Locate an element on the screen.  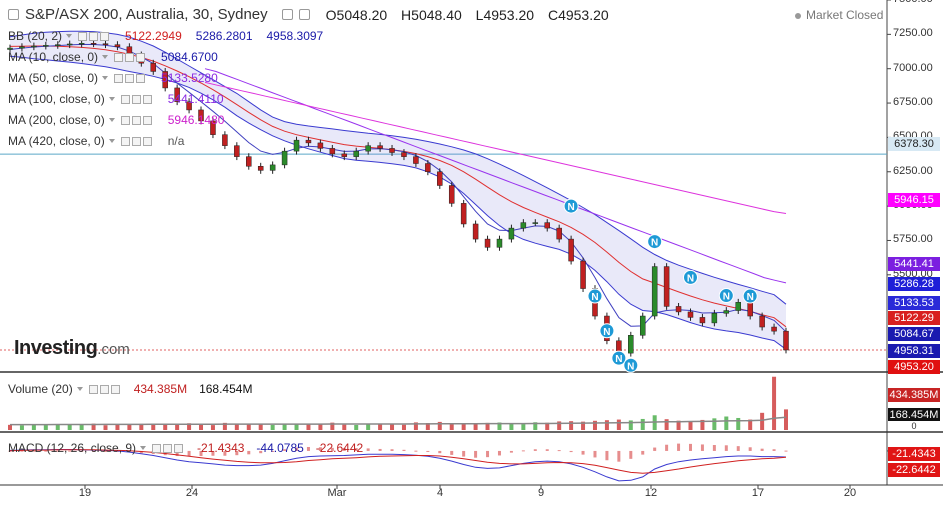
volume-legend: Volume (20) 434.385M 168.454M is located at coordinates (130, 389).